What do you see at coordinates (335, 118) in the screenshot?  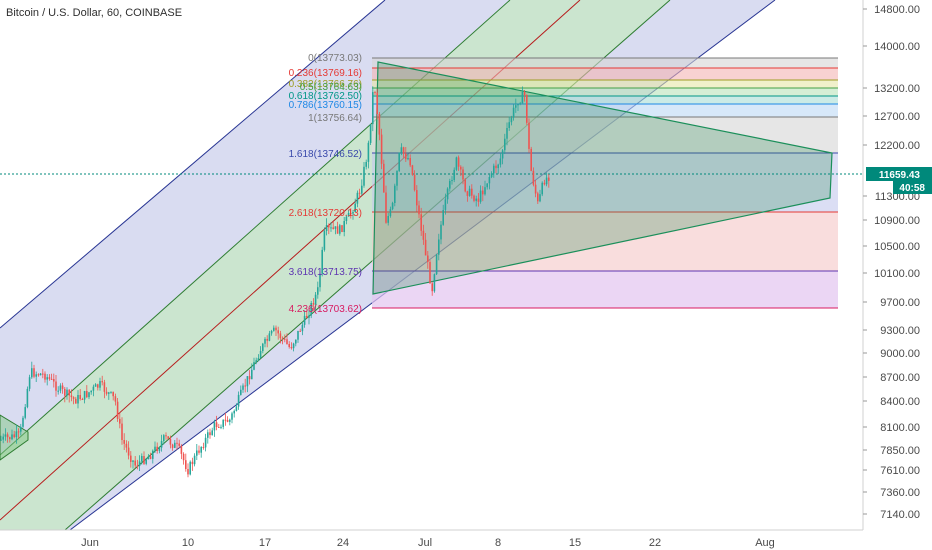 I see `fib-label-1: 1(13756.64)` at bounding box center [335, 118].